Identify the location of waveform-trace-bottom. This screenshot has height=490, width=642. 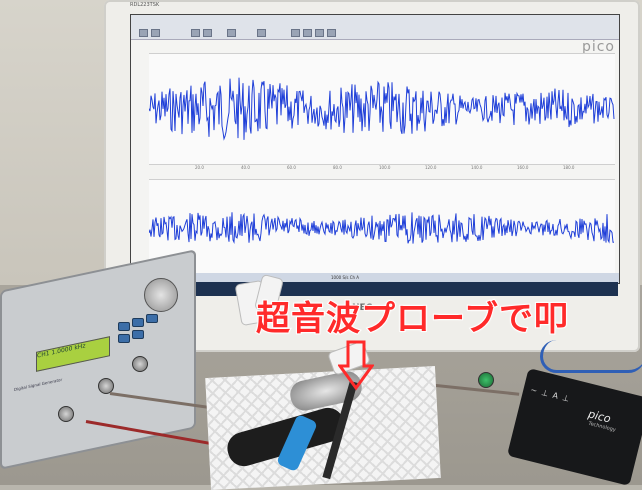
(382, 228).